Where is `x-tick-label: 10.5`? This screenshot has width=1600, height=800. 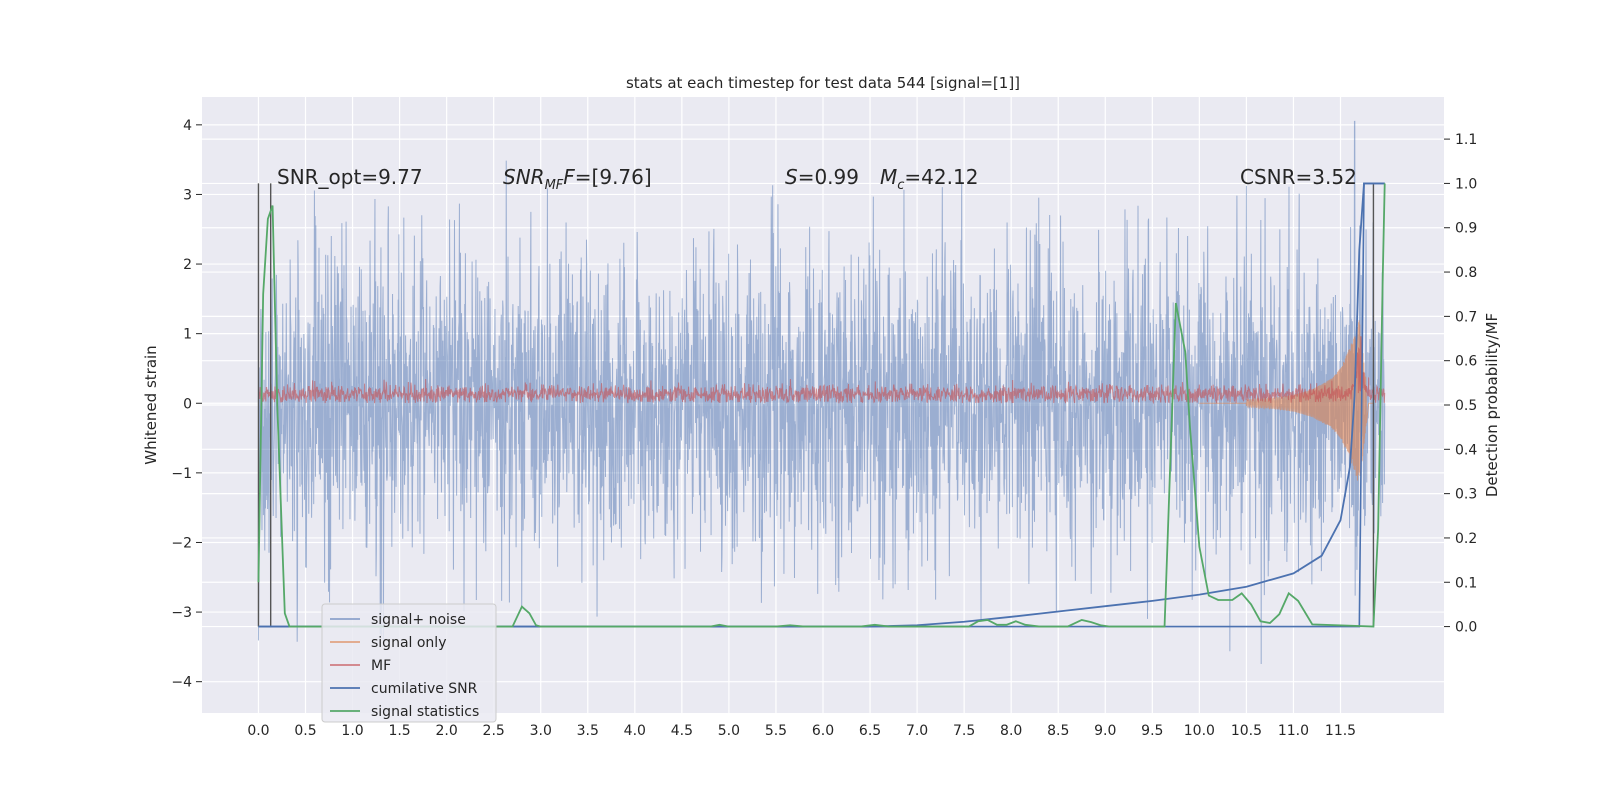 x-tick-label: 10.5 is located at coordinates (1246, 731).